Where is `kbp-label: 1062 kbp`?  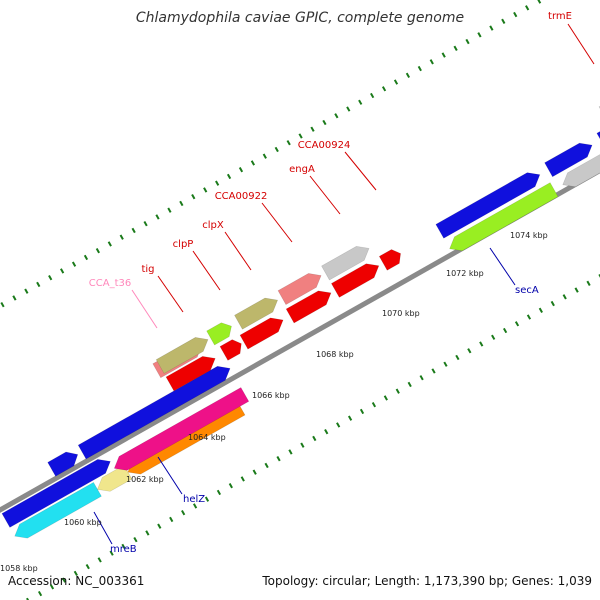
kbp-label: 1062 kbp is located at coordinates (145, 479).